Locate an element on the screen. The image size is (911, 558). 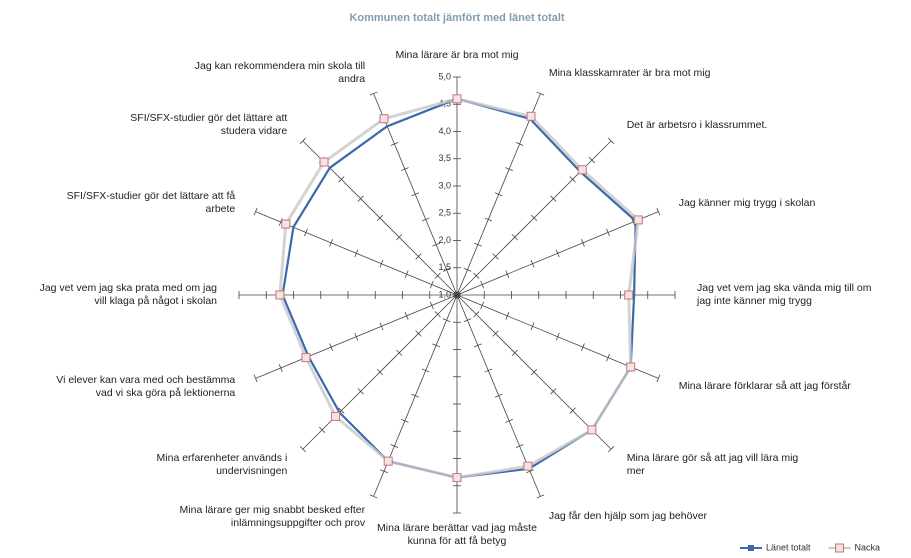
chart-subtitle: Kommunen totalt jämfört med länet totalt is located at coordinates (456, 18).